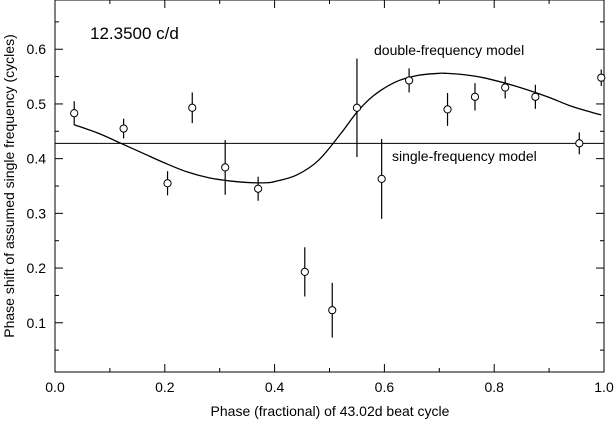  What do you see at coordinates (37, 213) in the screenshot?
I see `y-tick-label: 0.3` at bounding box center [37, 213].